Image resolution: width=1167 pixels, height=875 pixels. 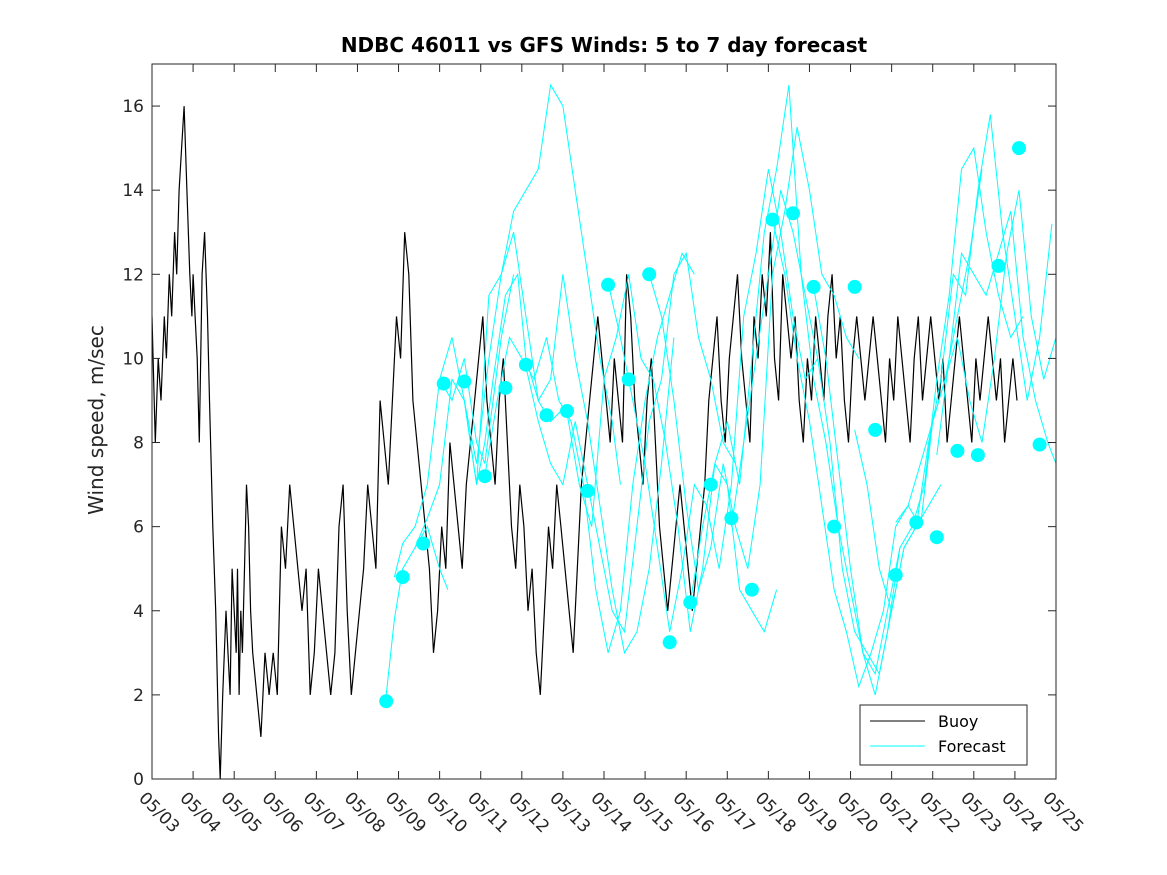 I want to click on legend: Buoy Forecast, so click(x=943, y=735).